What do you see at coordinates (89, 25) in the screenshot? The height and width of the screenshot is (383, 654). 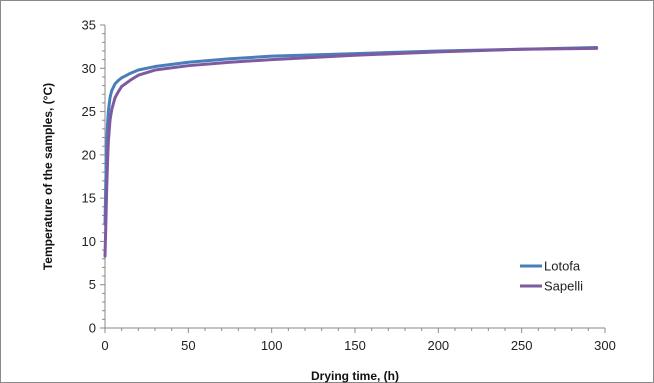 I see `y-tick-label: 35` at bounding box center [89, 25].